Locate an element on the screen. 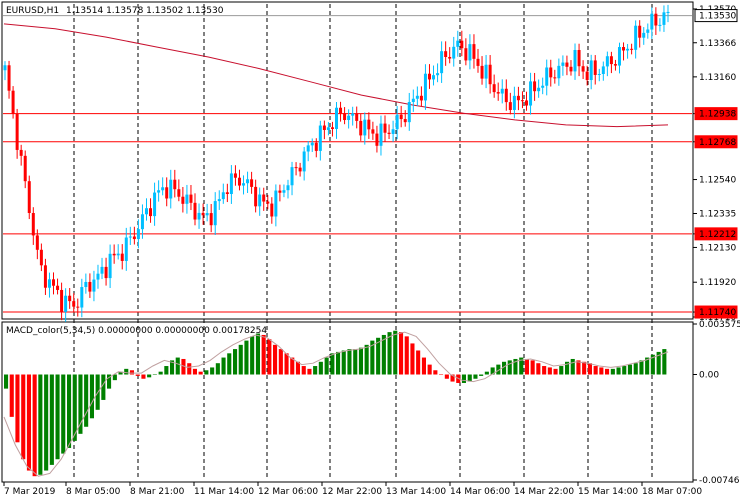 The height and width of the screenshot is (500, 740). macd-y-axis: 0.0035759 0.00 -0.0074694 is located at coordinates (716, 403).